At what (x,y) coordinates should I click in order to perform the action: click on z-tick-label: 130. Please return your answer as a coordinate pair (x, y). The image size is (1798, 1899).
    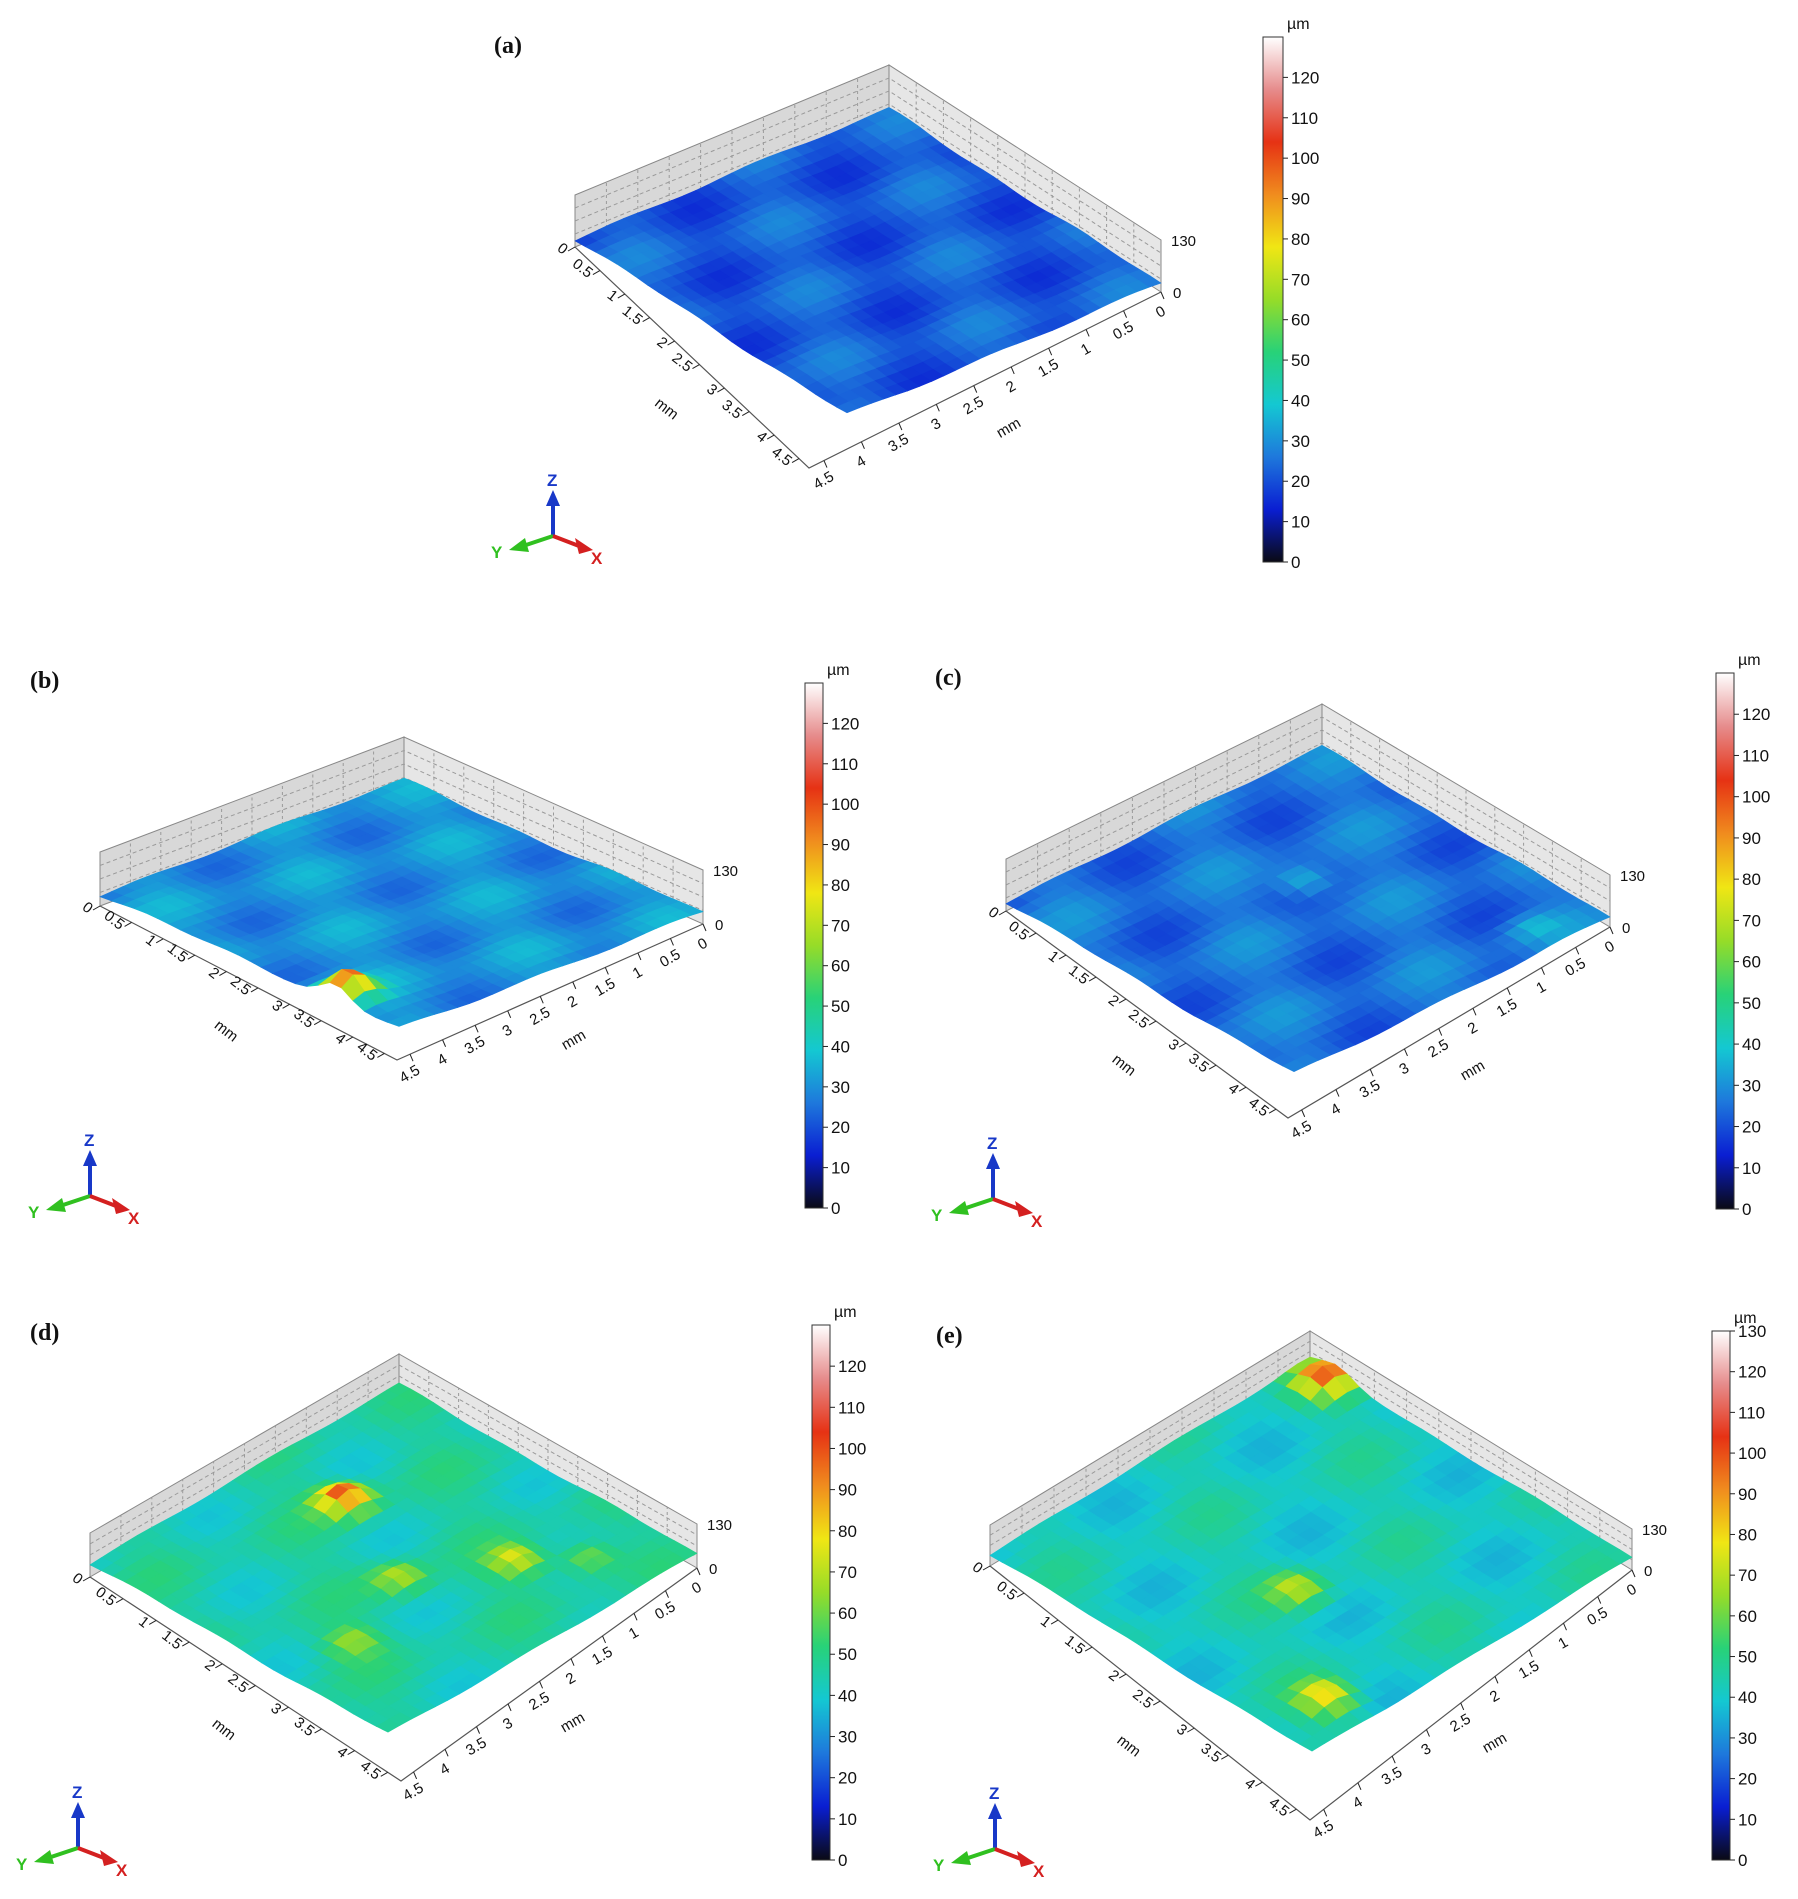
    Looking at the image, I should click on (1654, 1530).